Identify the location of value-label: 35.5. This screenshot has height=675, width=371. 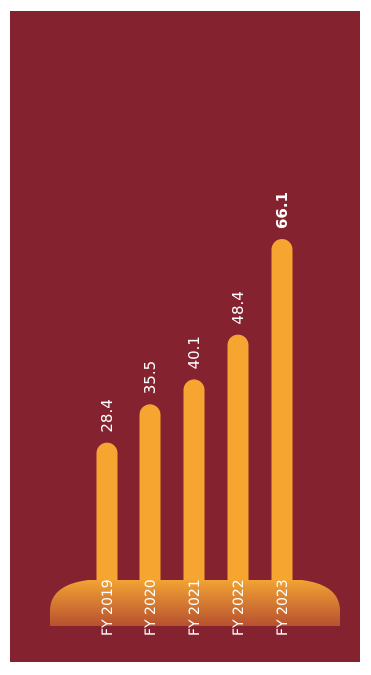
(150, 377).